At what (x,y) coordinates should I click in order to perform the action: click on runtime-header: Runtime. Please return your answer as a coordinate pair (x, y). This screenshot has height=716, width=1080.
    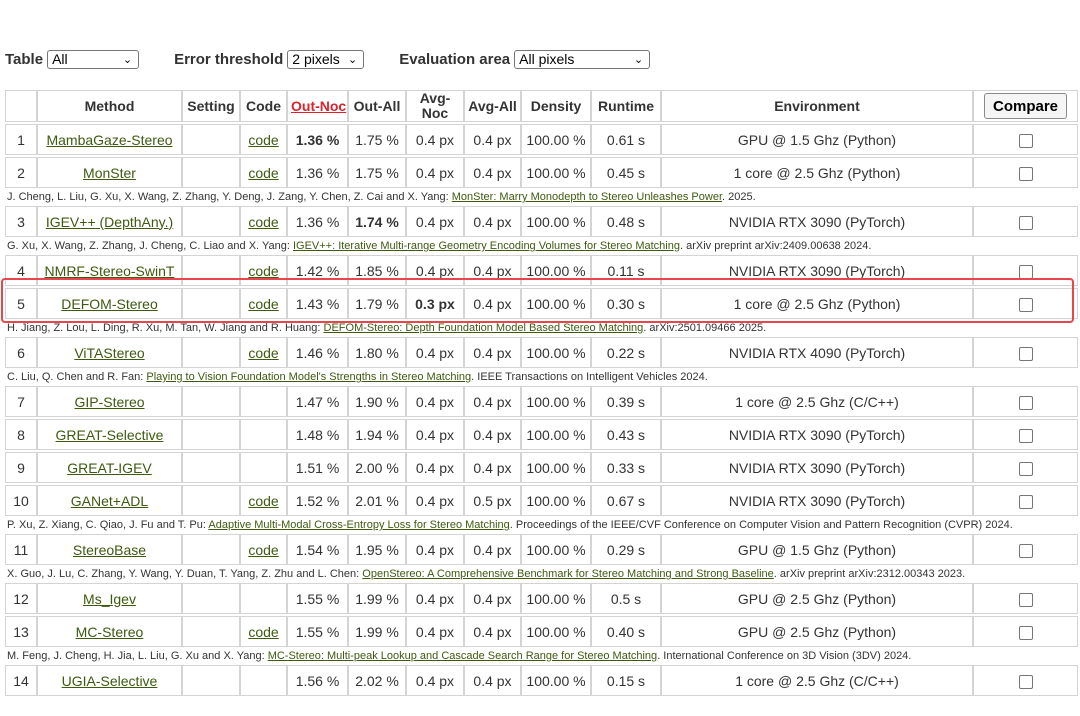
    Looking at the image, I should click on (626, 106).